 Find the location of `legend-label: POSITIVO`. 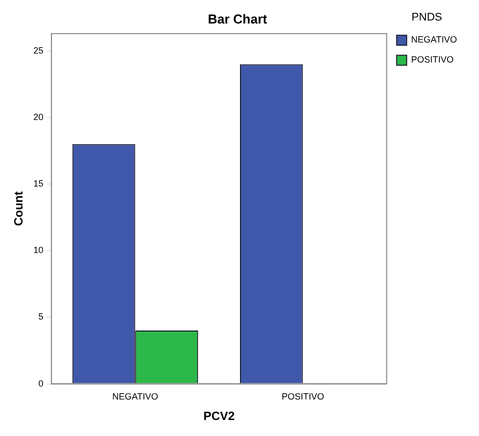

legend-label: POSITIVO is located at coordinates (432, 59).